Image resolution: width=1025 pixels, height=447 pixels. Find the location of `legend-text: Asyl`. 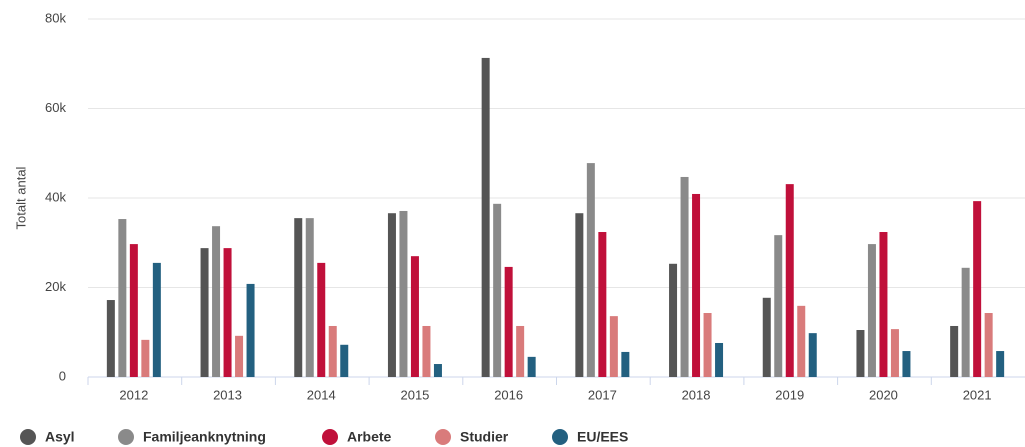

legend-text: Asyl is located at coordinates (60, 437).